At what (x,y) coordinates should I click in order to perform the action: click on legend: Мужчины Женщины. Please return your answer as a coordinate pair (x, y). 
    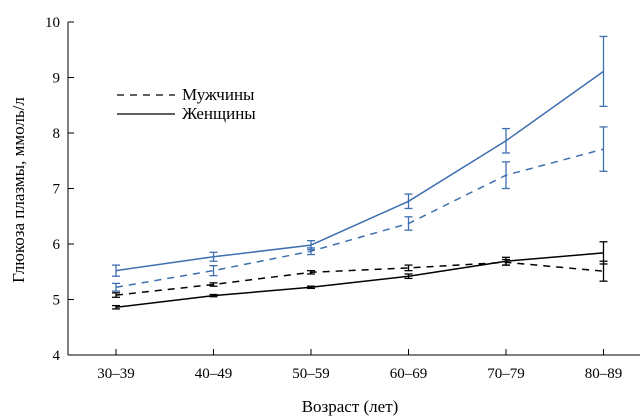
    Looking at the image, I should click on (186, 104).